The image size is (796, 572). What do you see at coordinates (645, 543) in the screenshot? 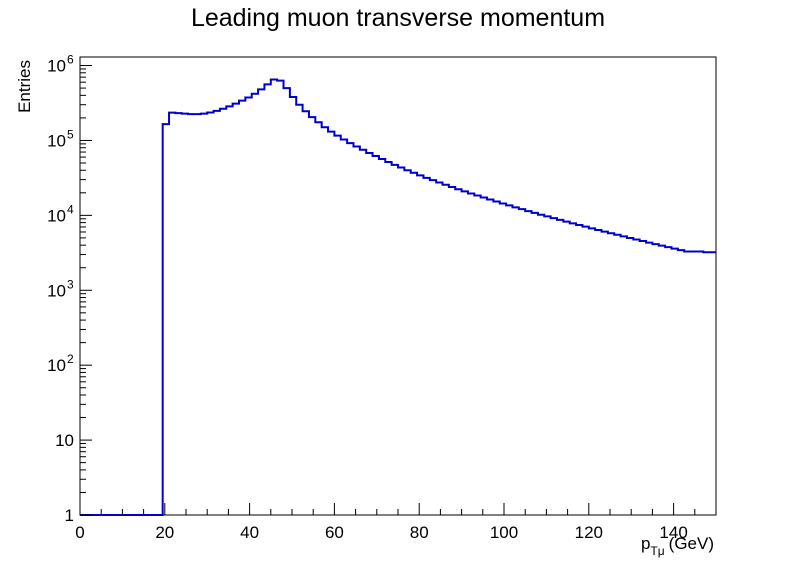
I see `x-axis-label-main: p` at bounding box center [645, 543].